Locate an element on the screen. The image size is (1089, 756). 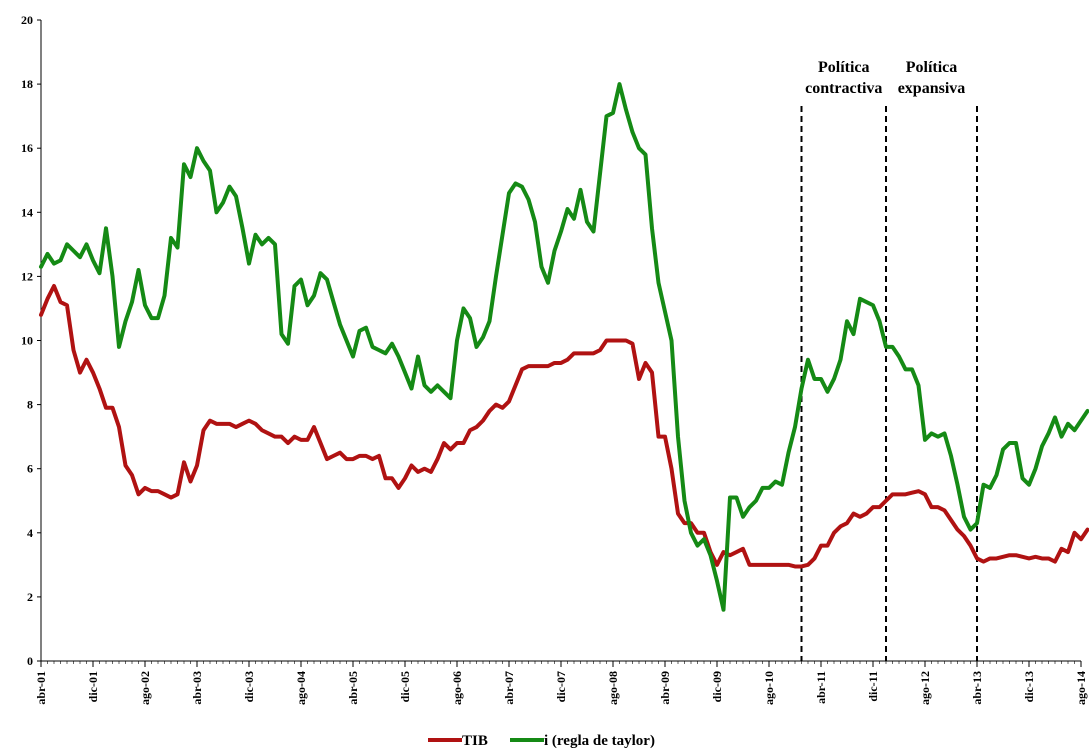
legend-label: TIB is located at coordinates (475, 741).